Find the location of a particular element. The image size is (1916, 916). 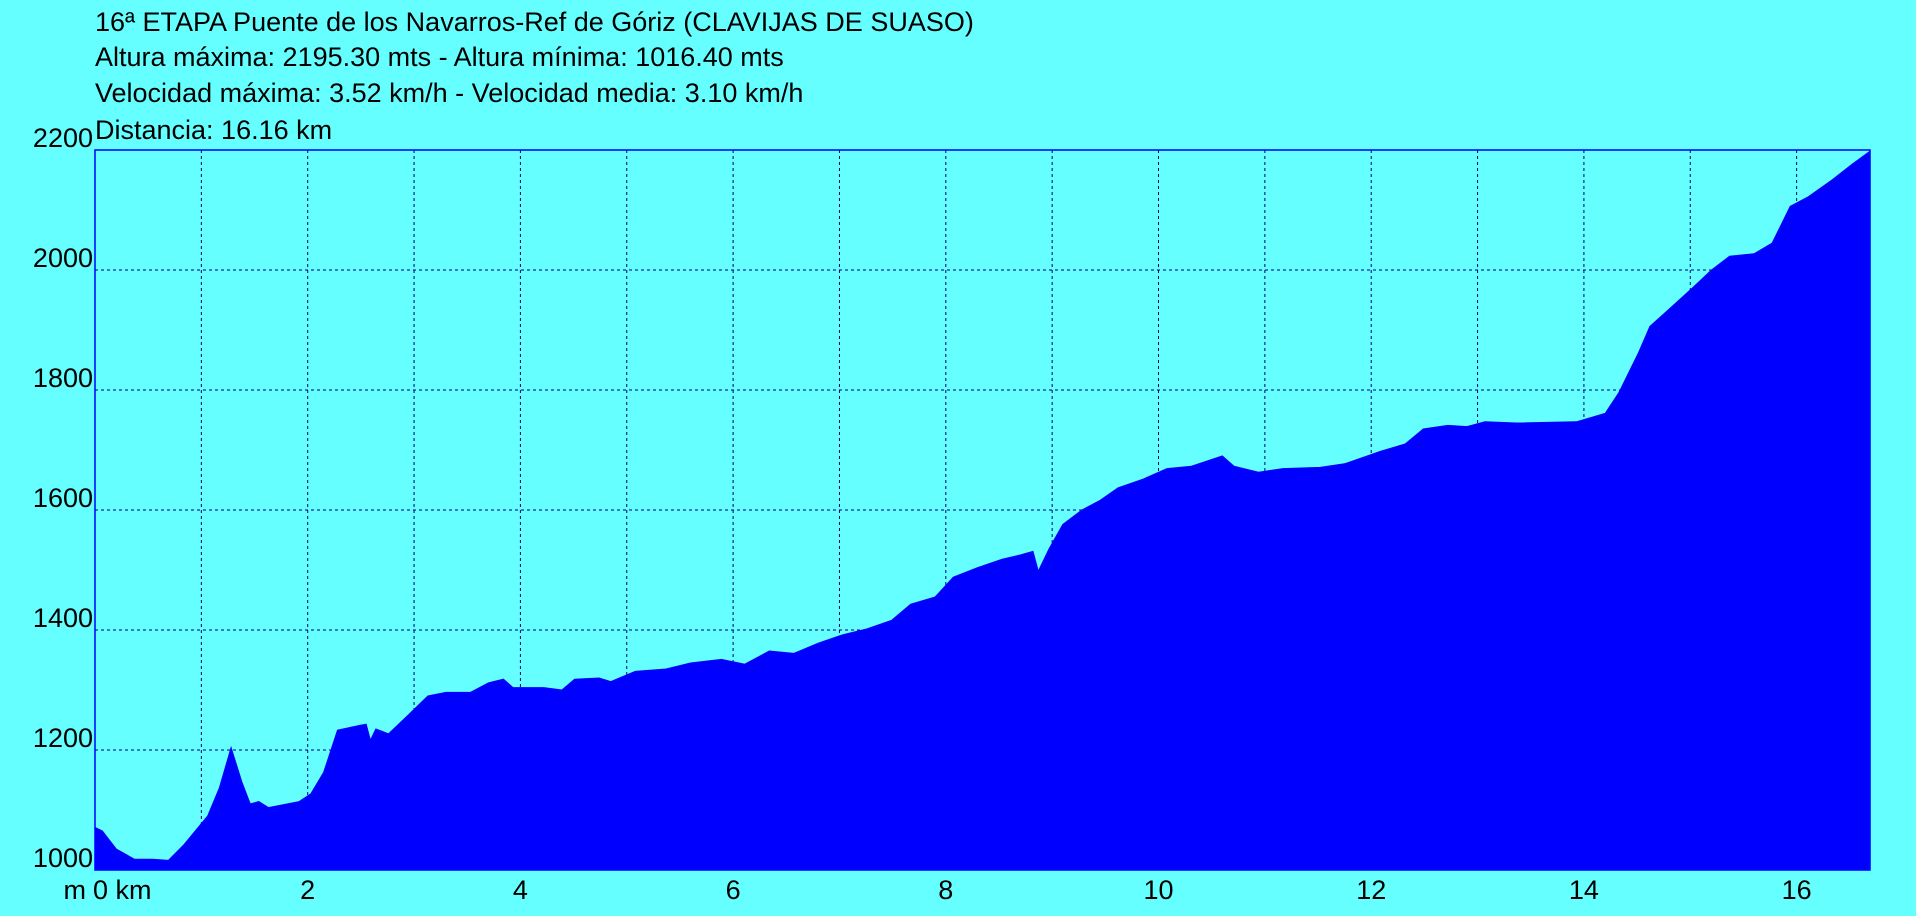

y-tick-label: 1400 is located at coordinates (63, 618).